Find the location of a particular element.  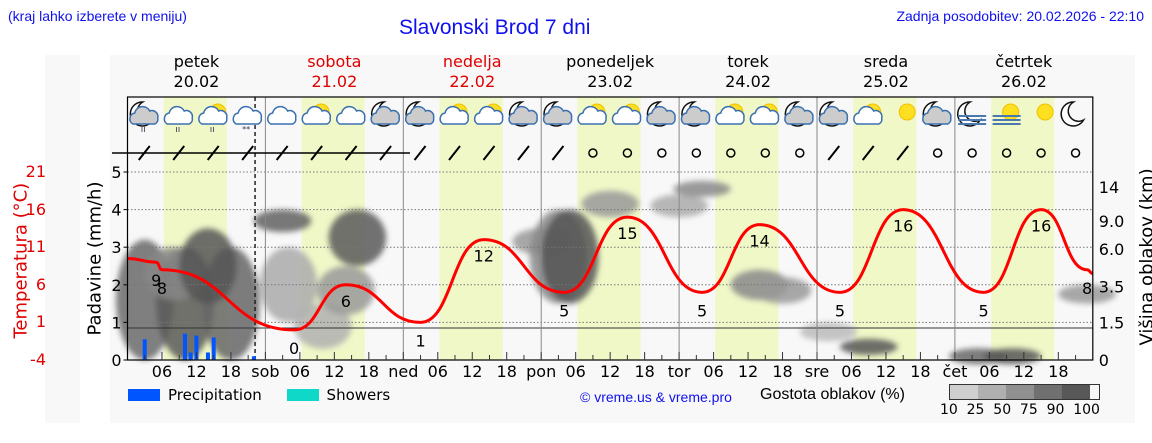

temperature-axis-panel is located at coordinates (62, 239).